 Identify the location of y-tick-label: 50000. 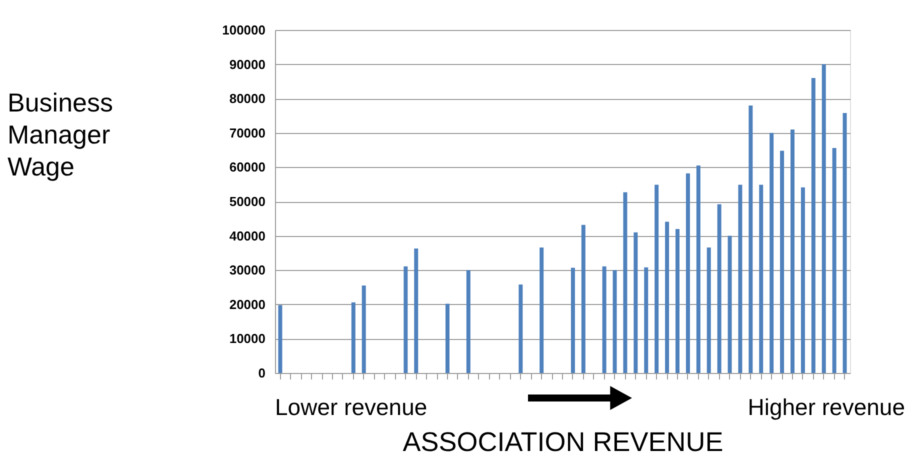
(247, 201).